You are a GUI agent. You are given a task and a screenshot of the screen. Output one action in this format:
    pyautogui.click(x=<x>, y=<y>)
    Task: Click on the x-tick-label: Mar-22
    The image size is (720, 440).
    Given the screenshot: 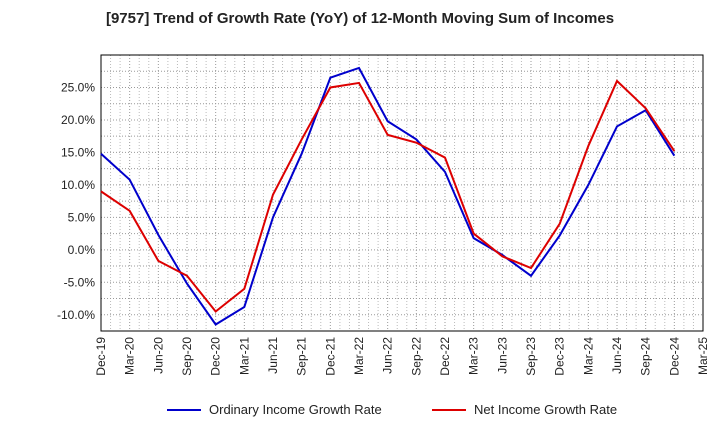 What is the action you would take?
    pyautogui.click(x=359, y=356)
    